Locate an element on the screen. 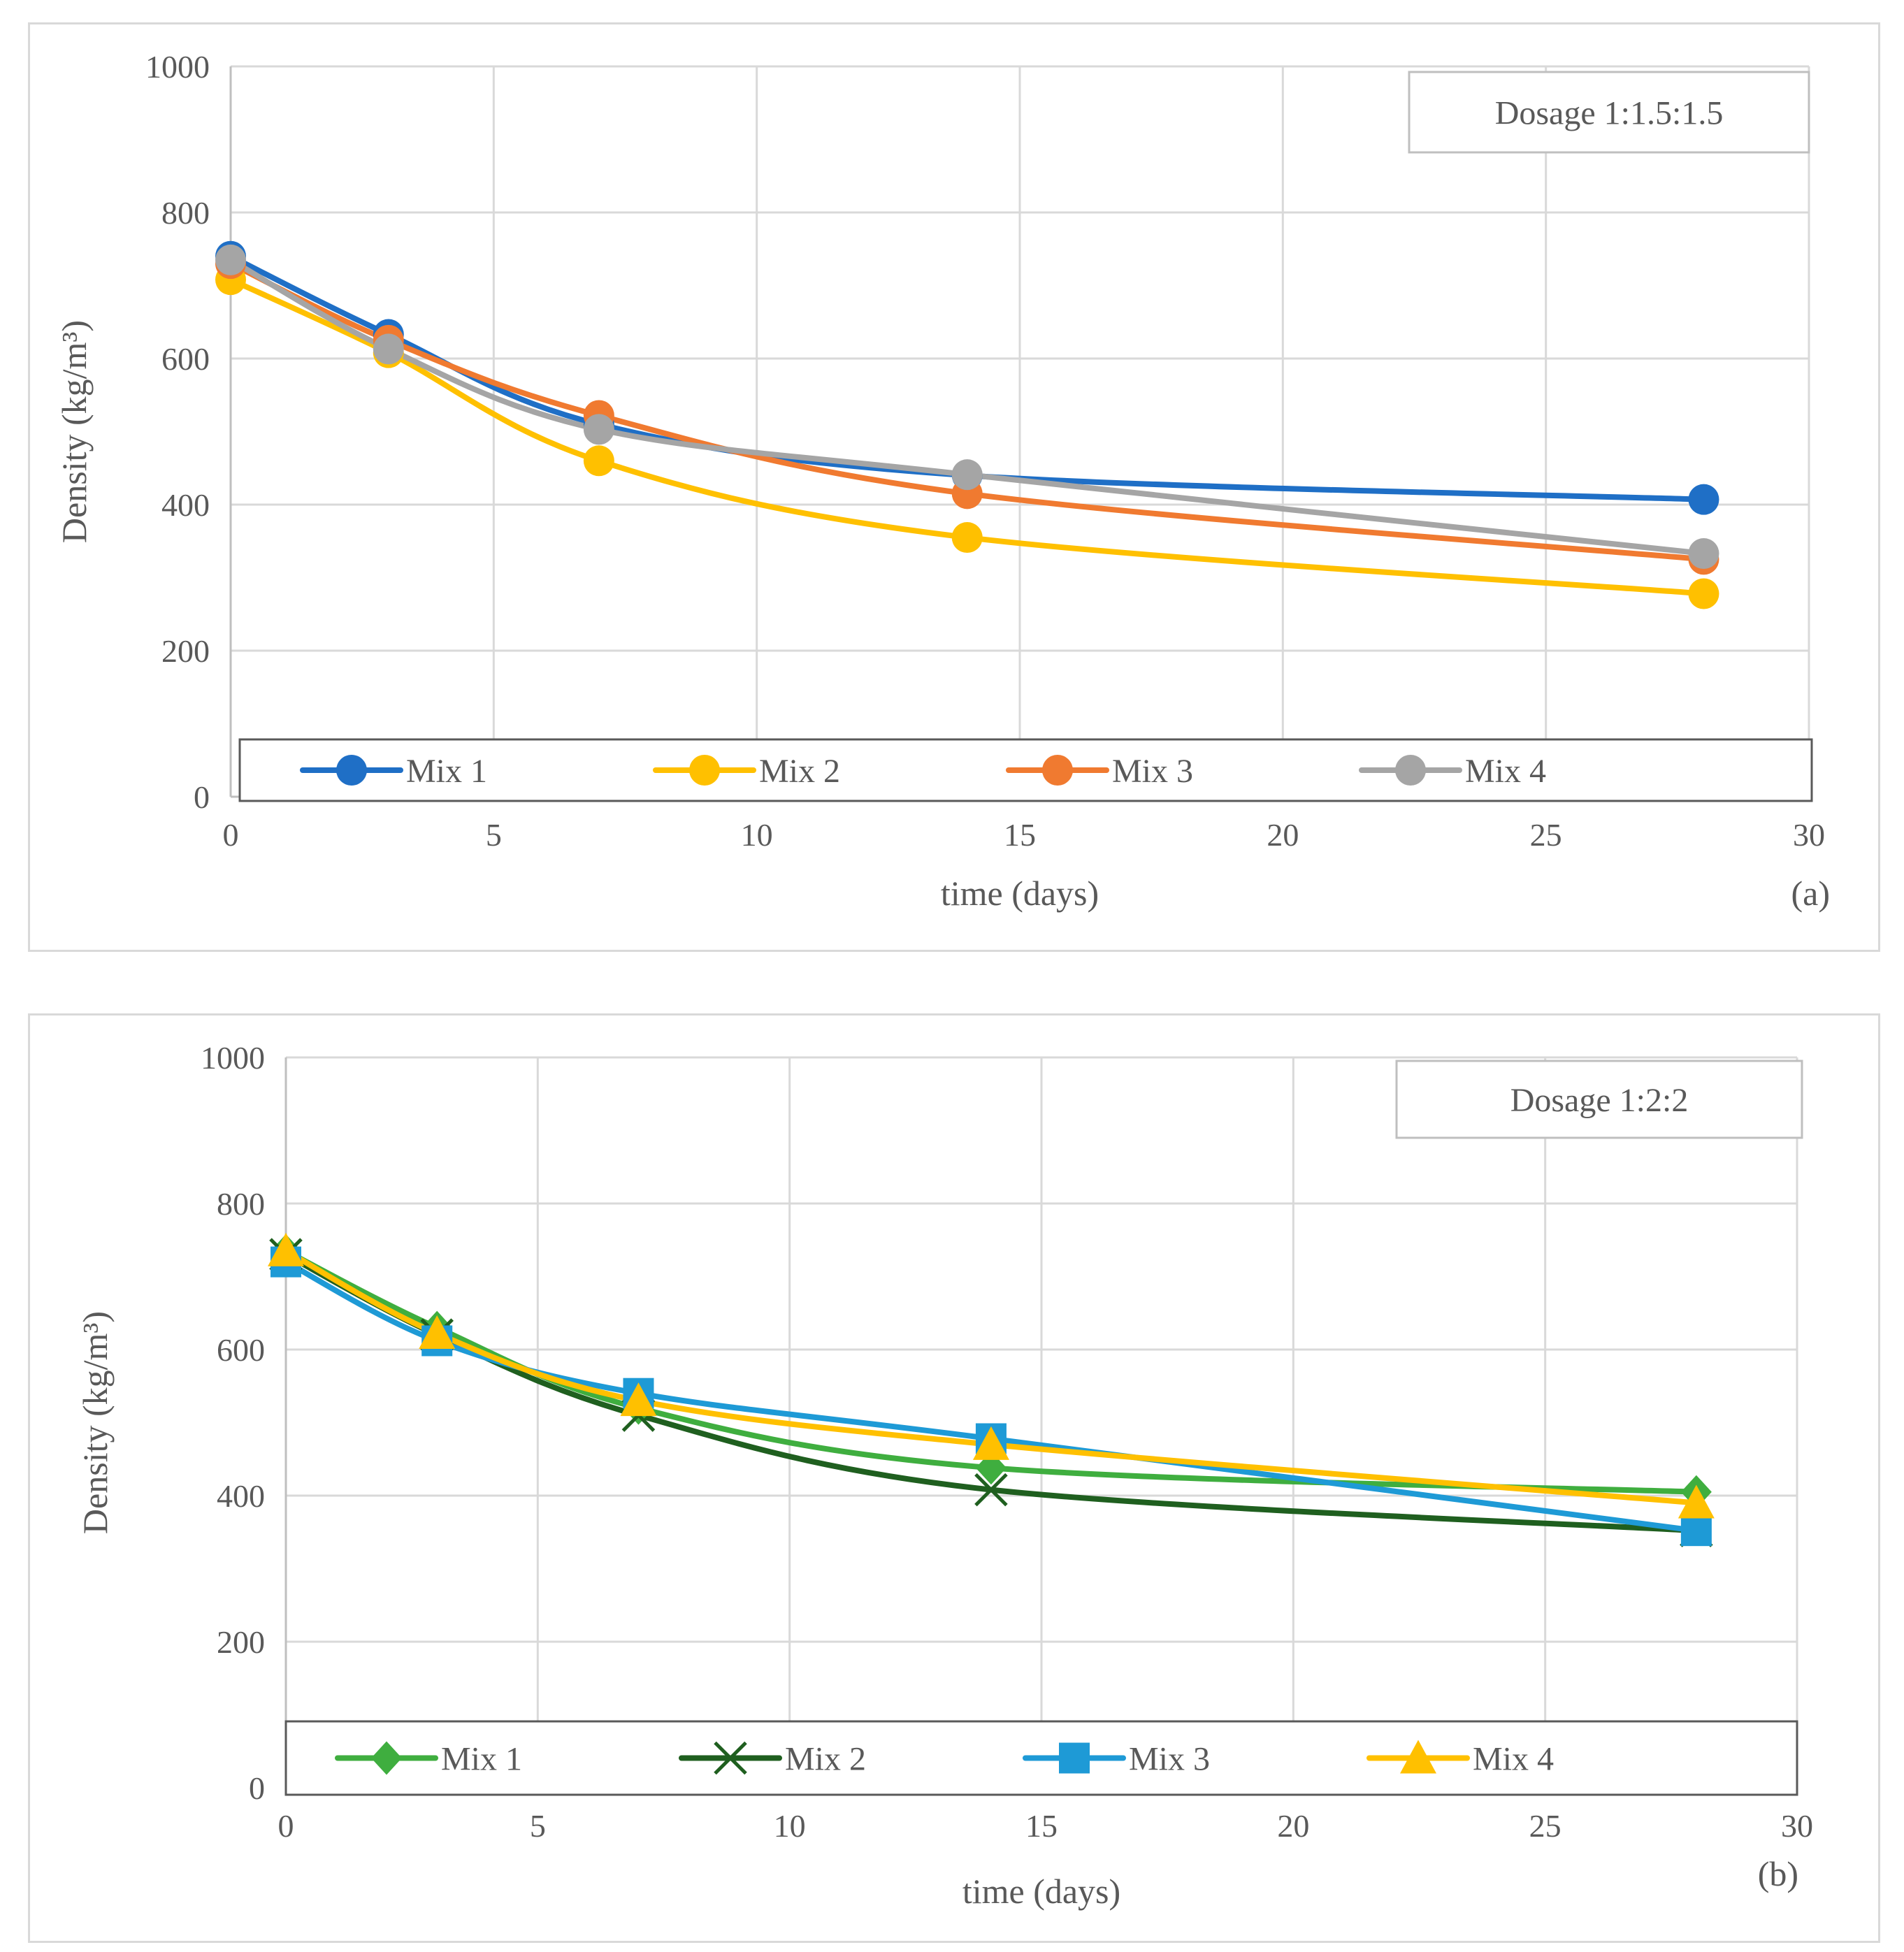 The image size is (1904, 1952). dosage-label: Dosage 1:2:2 is located at coordinates (1600, 1100).